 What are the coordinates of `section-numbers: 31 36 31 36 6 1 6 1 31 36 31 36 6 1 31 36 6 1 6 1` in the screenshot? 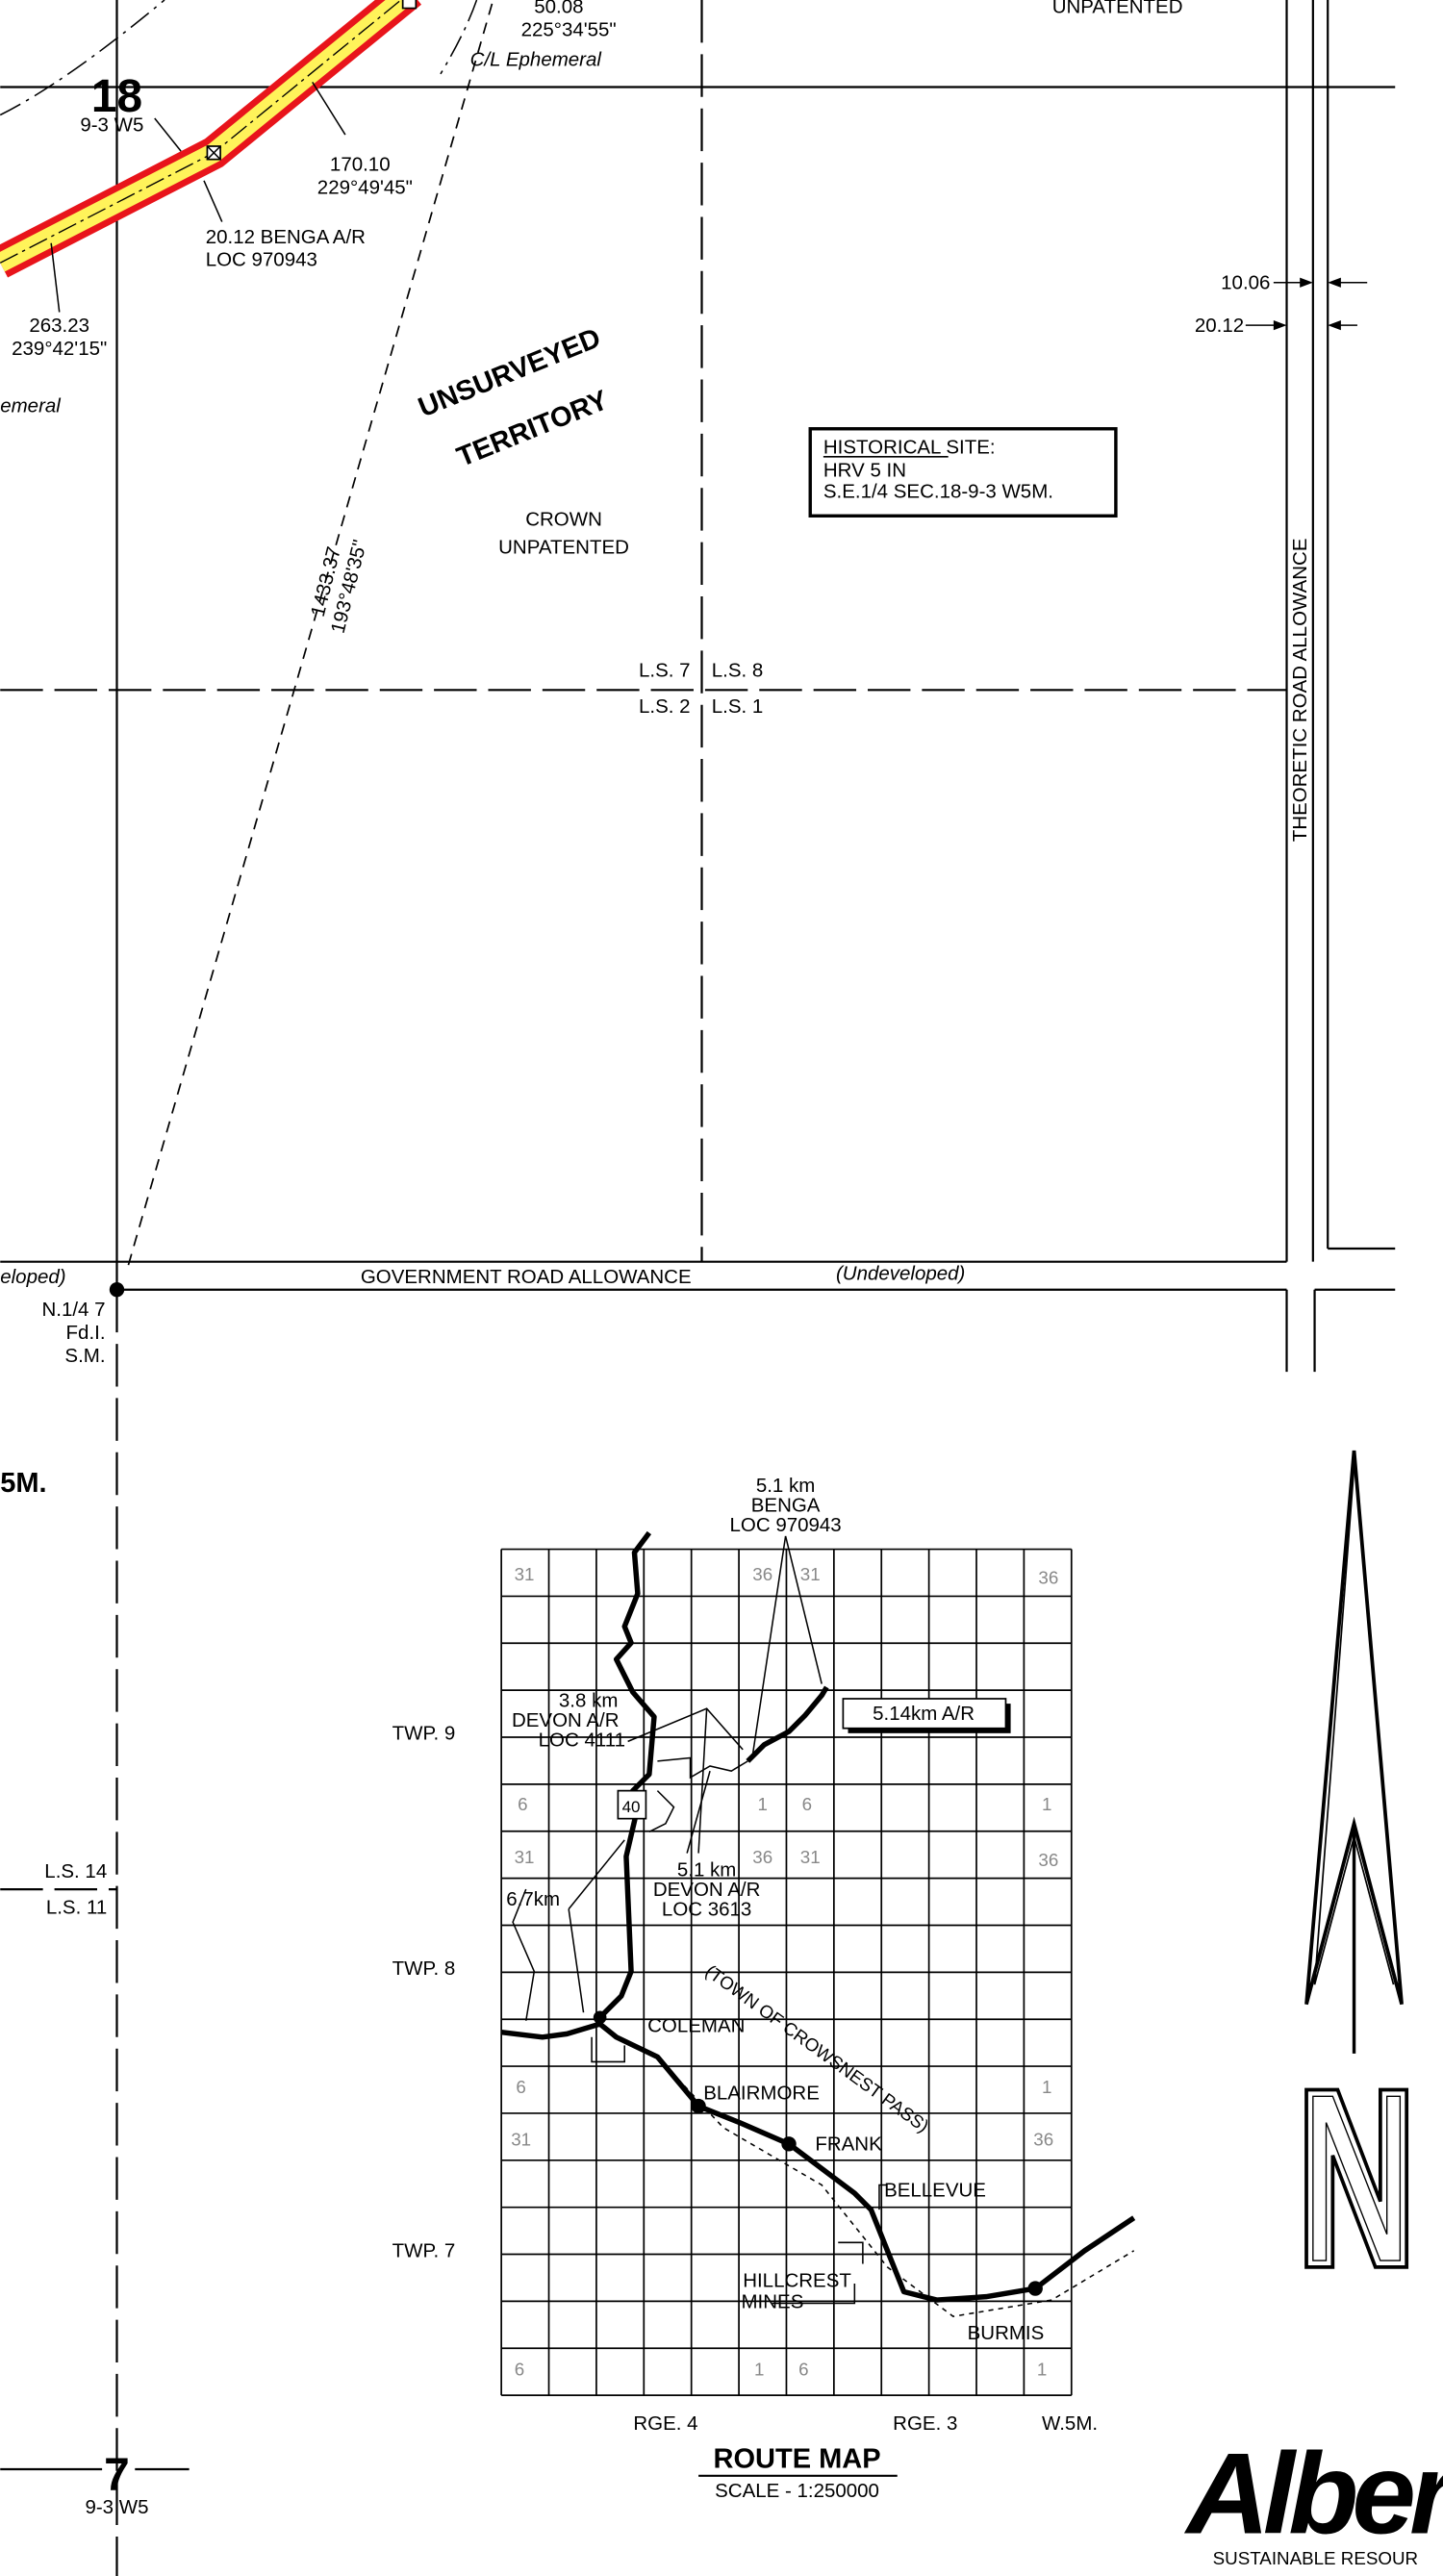 It's located at (784, 1972).